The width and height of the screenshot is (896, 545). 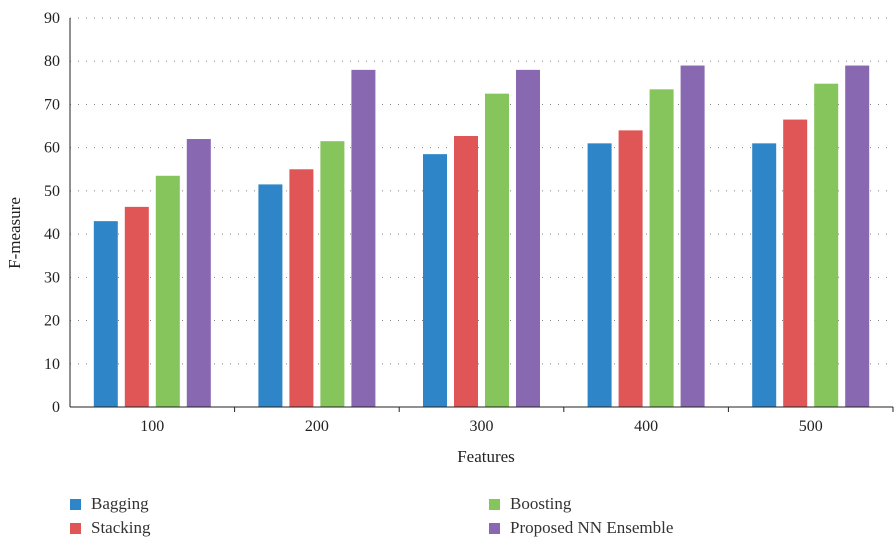 What do you see at coordinates (494, 528) in the screenshot?
I see `legend-swatch-proposed-nn-ensemble` at bounding box center [494, 528].